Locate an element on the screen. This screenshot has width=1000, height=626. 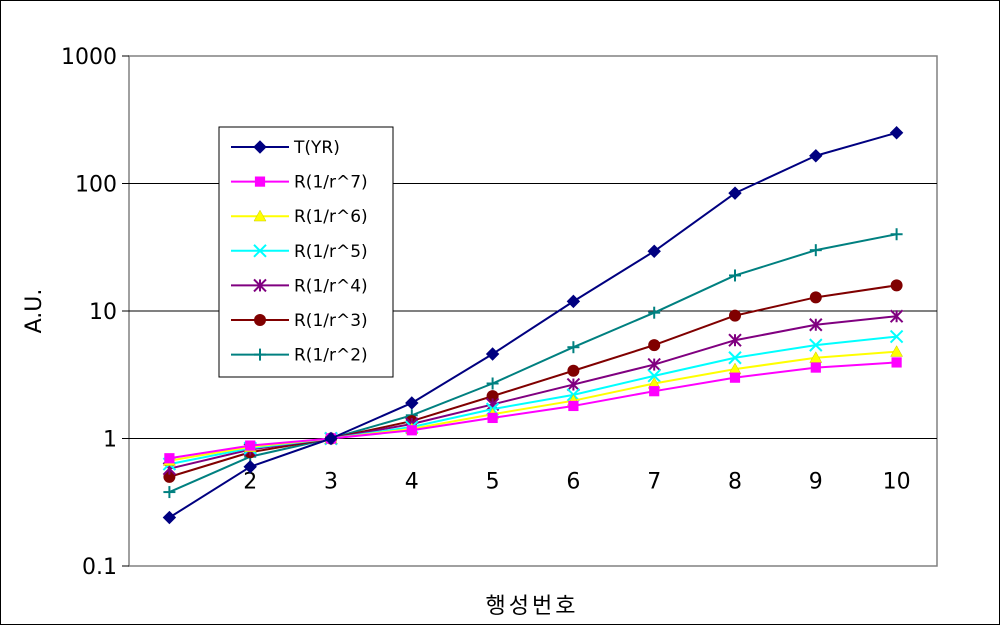
x-tick-label: 4 is located at coordinates (412, 482).